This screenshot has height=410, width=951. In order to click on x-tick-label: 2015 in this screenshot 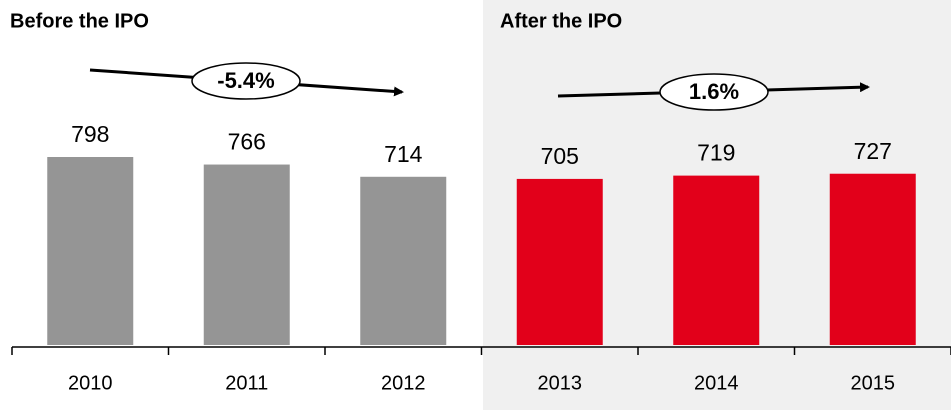, I will do `click(873, 383)`.